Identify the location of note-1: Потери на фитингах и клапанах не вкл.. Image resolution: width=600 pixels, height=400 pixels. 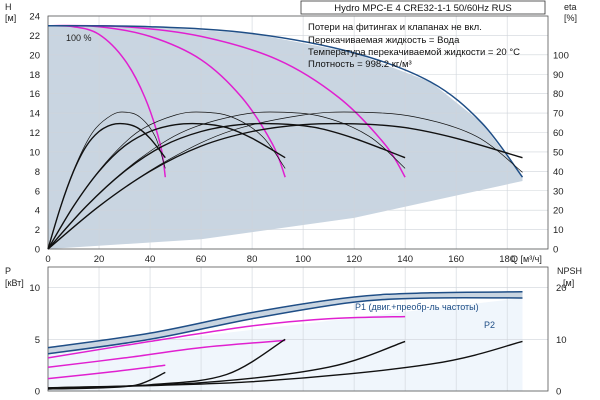
(395, 27).